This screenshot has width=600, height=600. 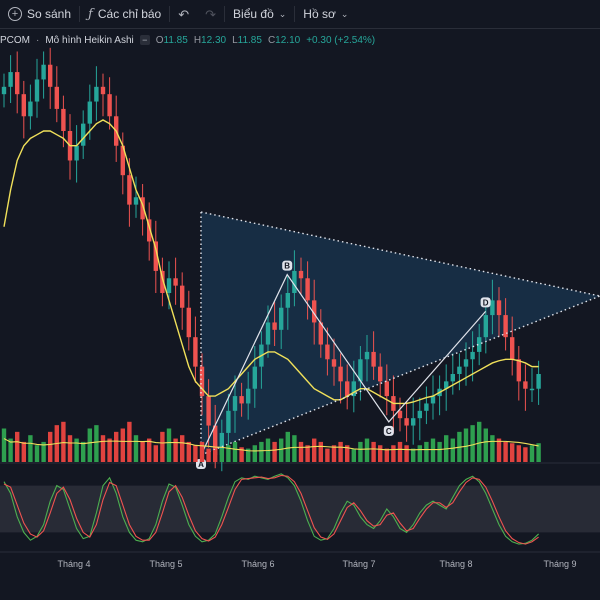 What do you see at coordinates (559, 564) in the screenshot?
I see `x-axis-tick-label: Tháng 9` at bounding box center [559, 564].